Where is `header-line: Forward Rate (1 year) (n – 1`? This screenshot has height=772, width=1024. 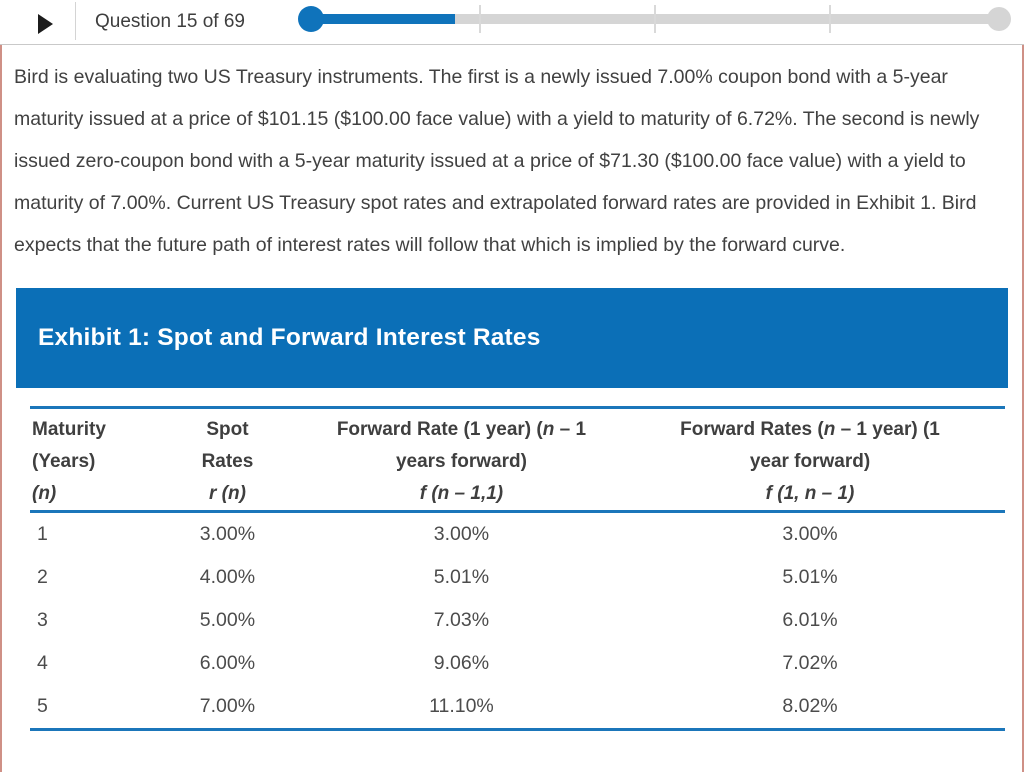
header-line: Forward Rate (1 year) (n – 1 is located at coordinates (461, 430).